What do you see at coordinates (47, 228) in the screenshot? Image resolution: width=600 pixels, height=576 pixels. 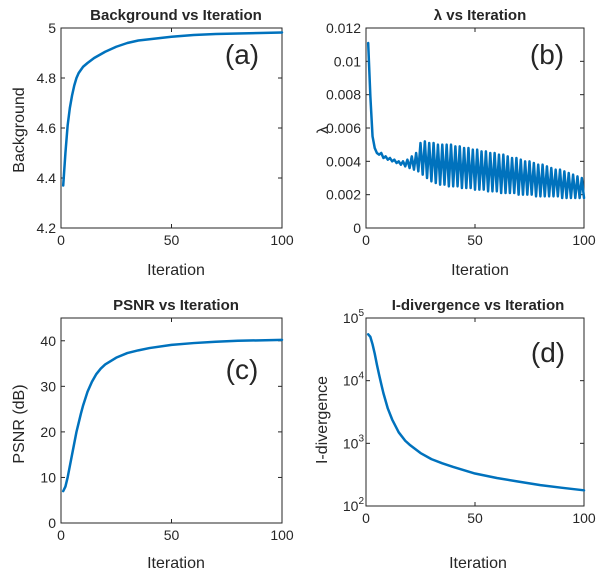 I see `panel-a-ytick-label: 4.2` at bounding box center [47, 228].